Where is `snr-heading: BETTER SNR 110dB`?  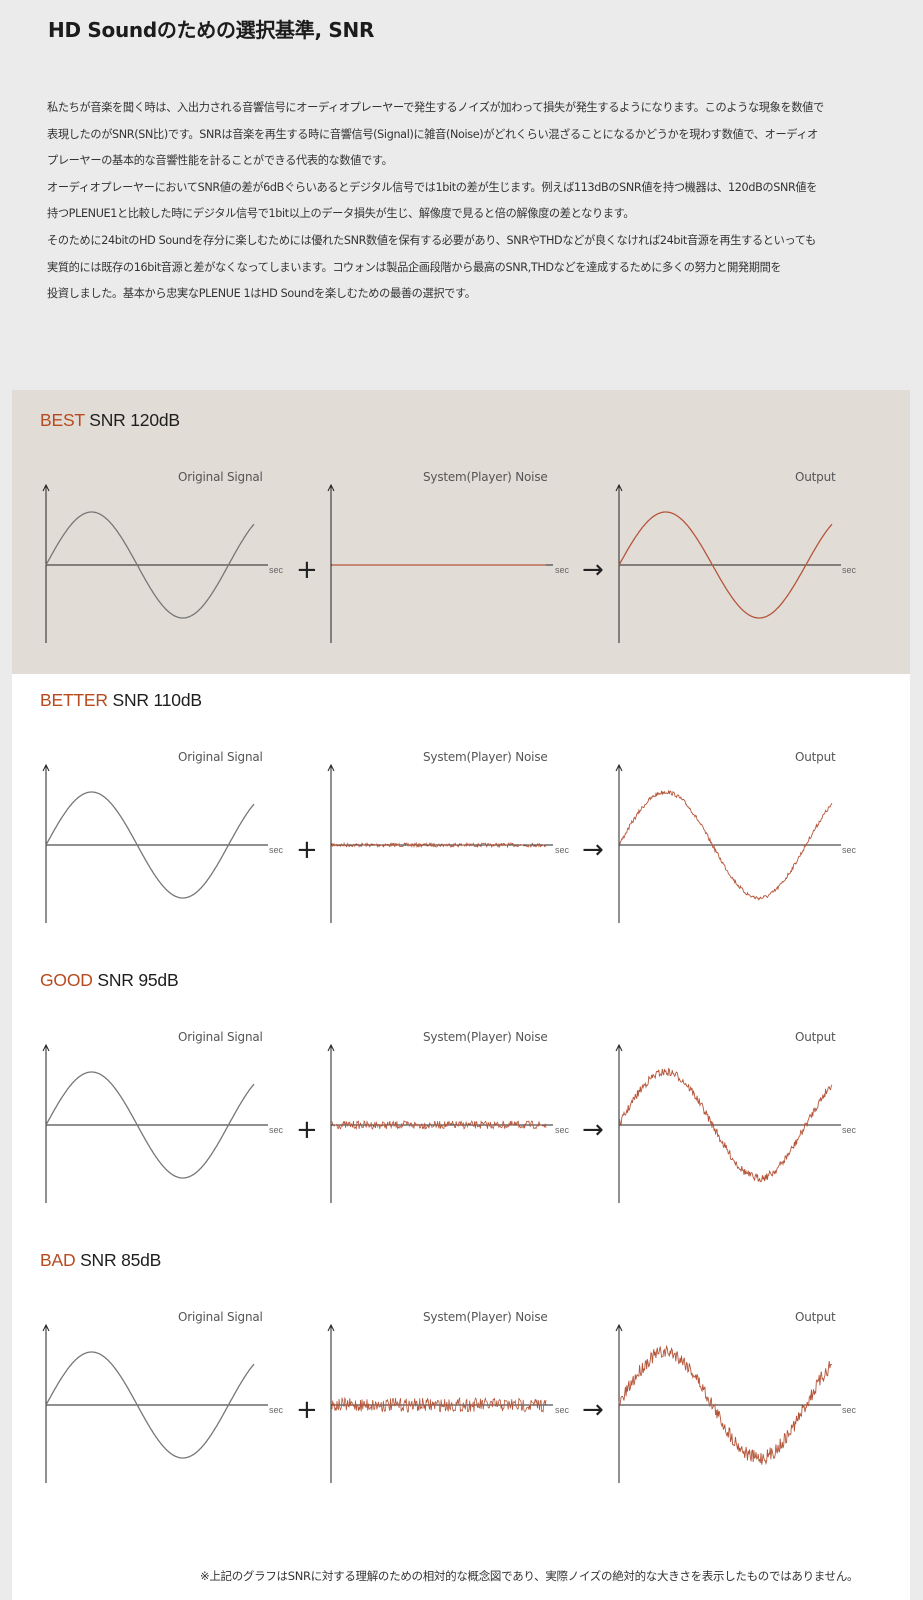 snr-heading: BETTER SNR 110dB is located at coordinates (121, 700).